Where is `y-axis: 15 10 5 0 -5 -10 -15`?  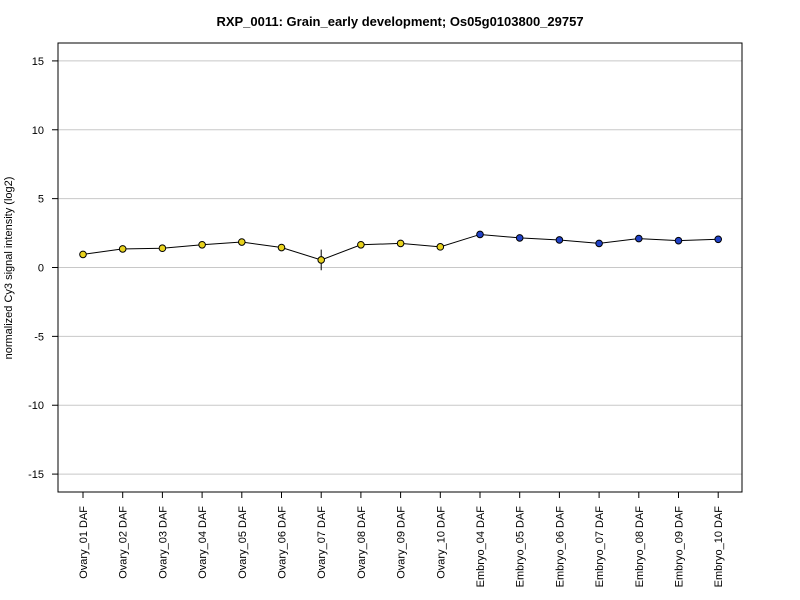
y-axis: 15 10 5 0 -5 -10 -15 is located at coordinates (43, 268).